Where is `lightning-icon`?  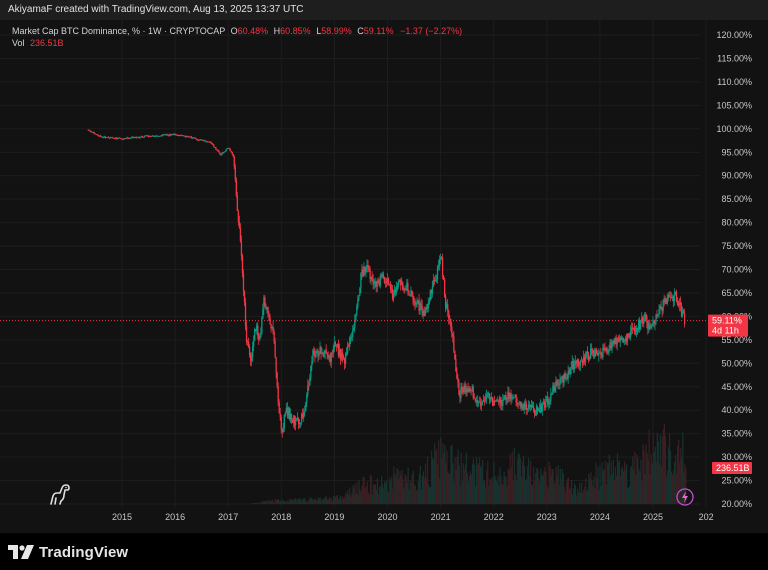 lightning-icon is located at coordinates (685, 497).